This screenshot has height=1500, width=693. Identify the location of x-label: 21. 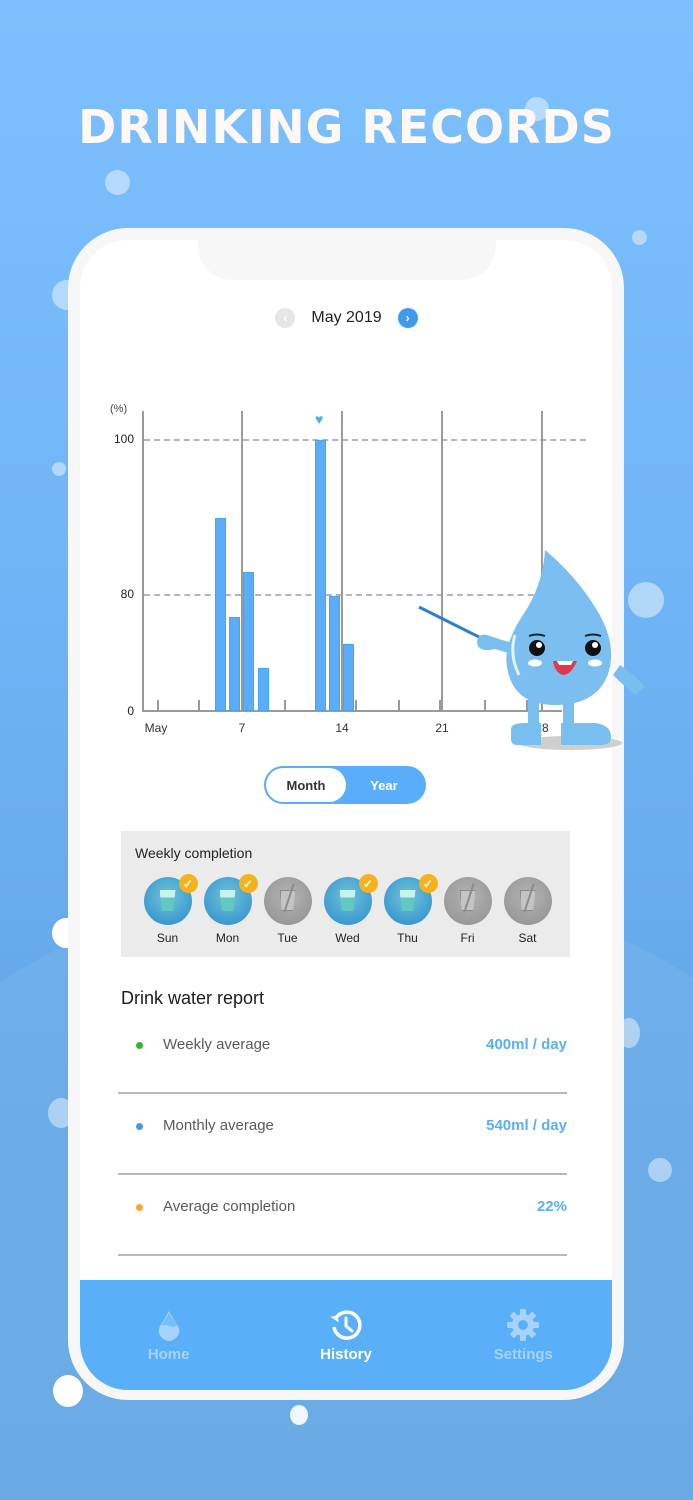
(442, 728).